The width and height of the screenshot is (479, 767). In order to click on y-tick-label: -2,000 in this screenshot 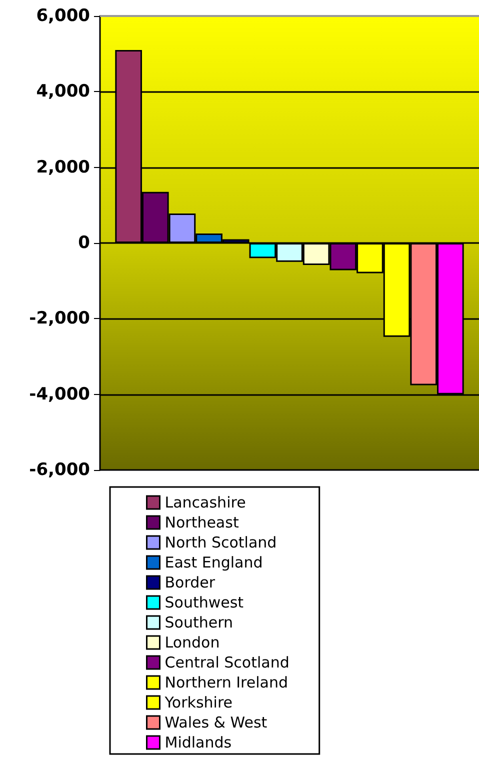, I will do `click(59, 318)`.